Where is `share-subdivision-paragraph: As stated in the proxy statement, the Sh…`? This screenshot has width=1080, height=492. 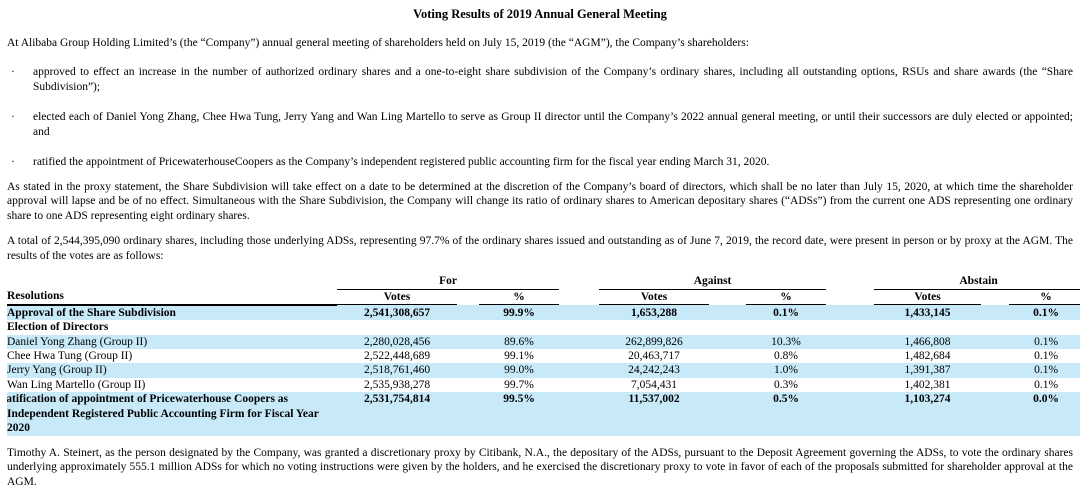 share-subdivision-paragraph: As stated in the proxy statement, the Sh… is located at coordinates (540, 201).